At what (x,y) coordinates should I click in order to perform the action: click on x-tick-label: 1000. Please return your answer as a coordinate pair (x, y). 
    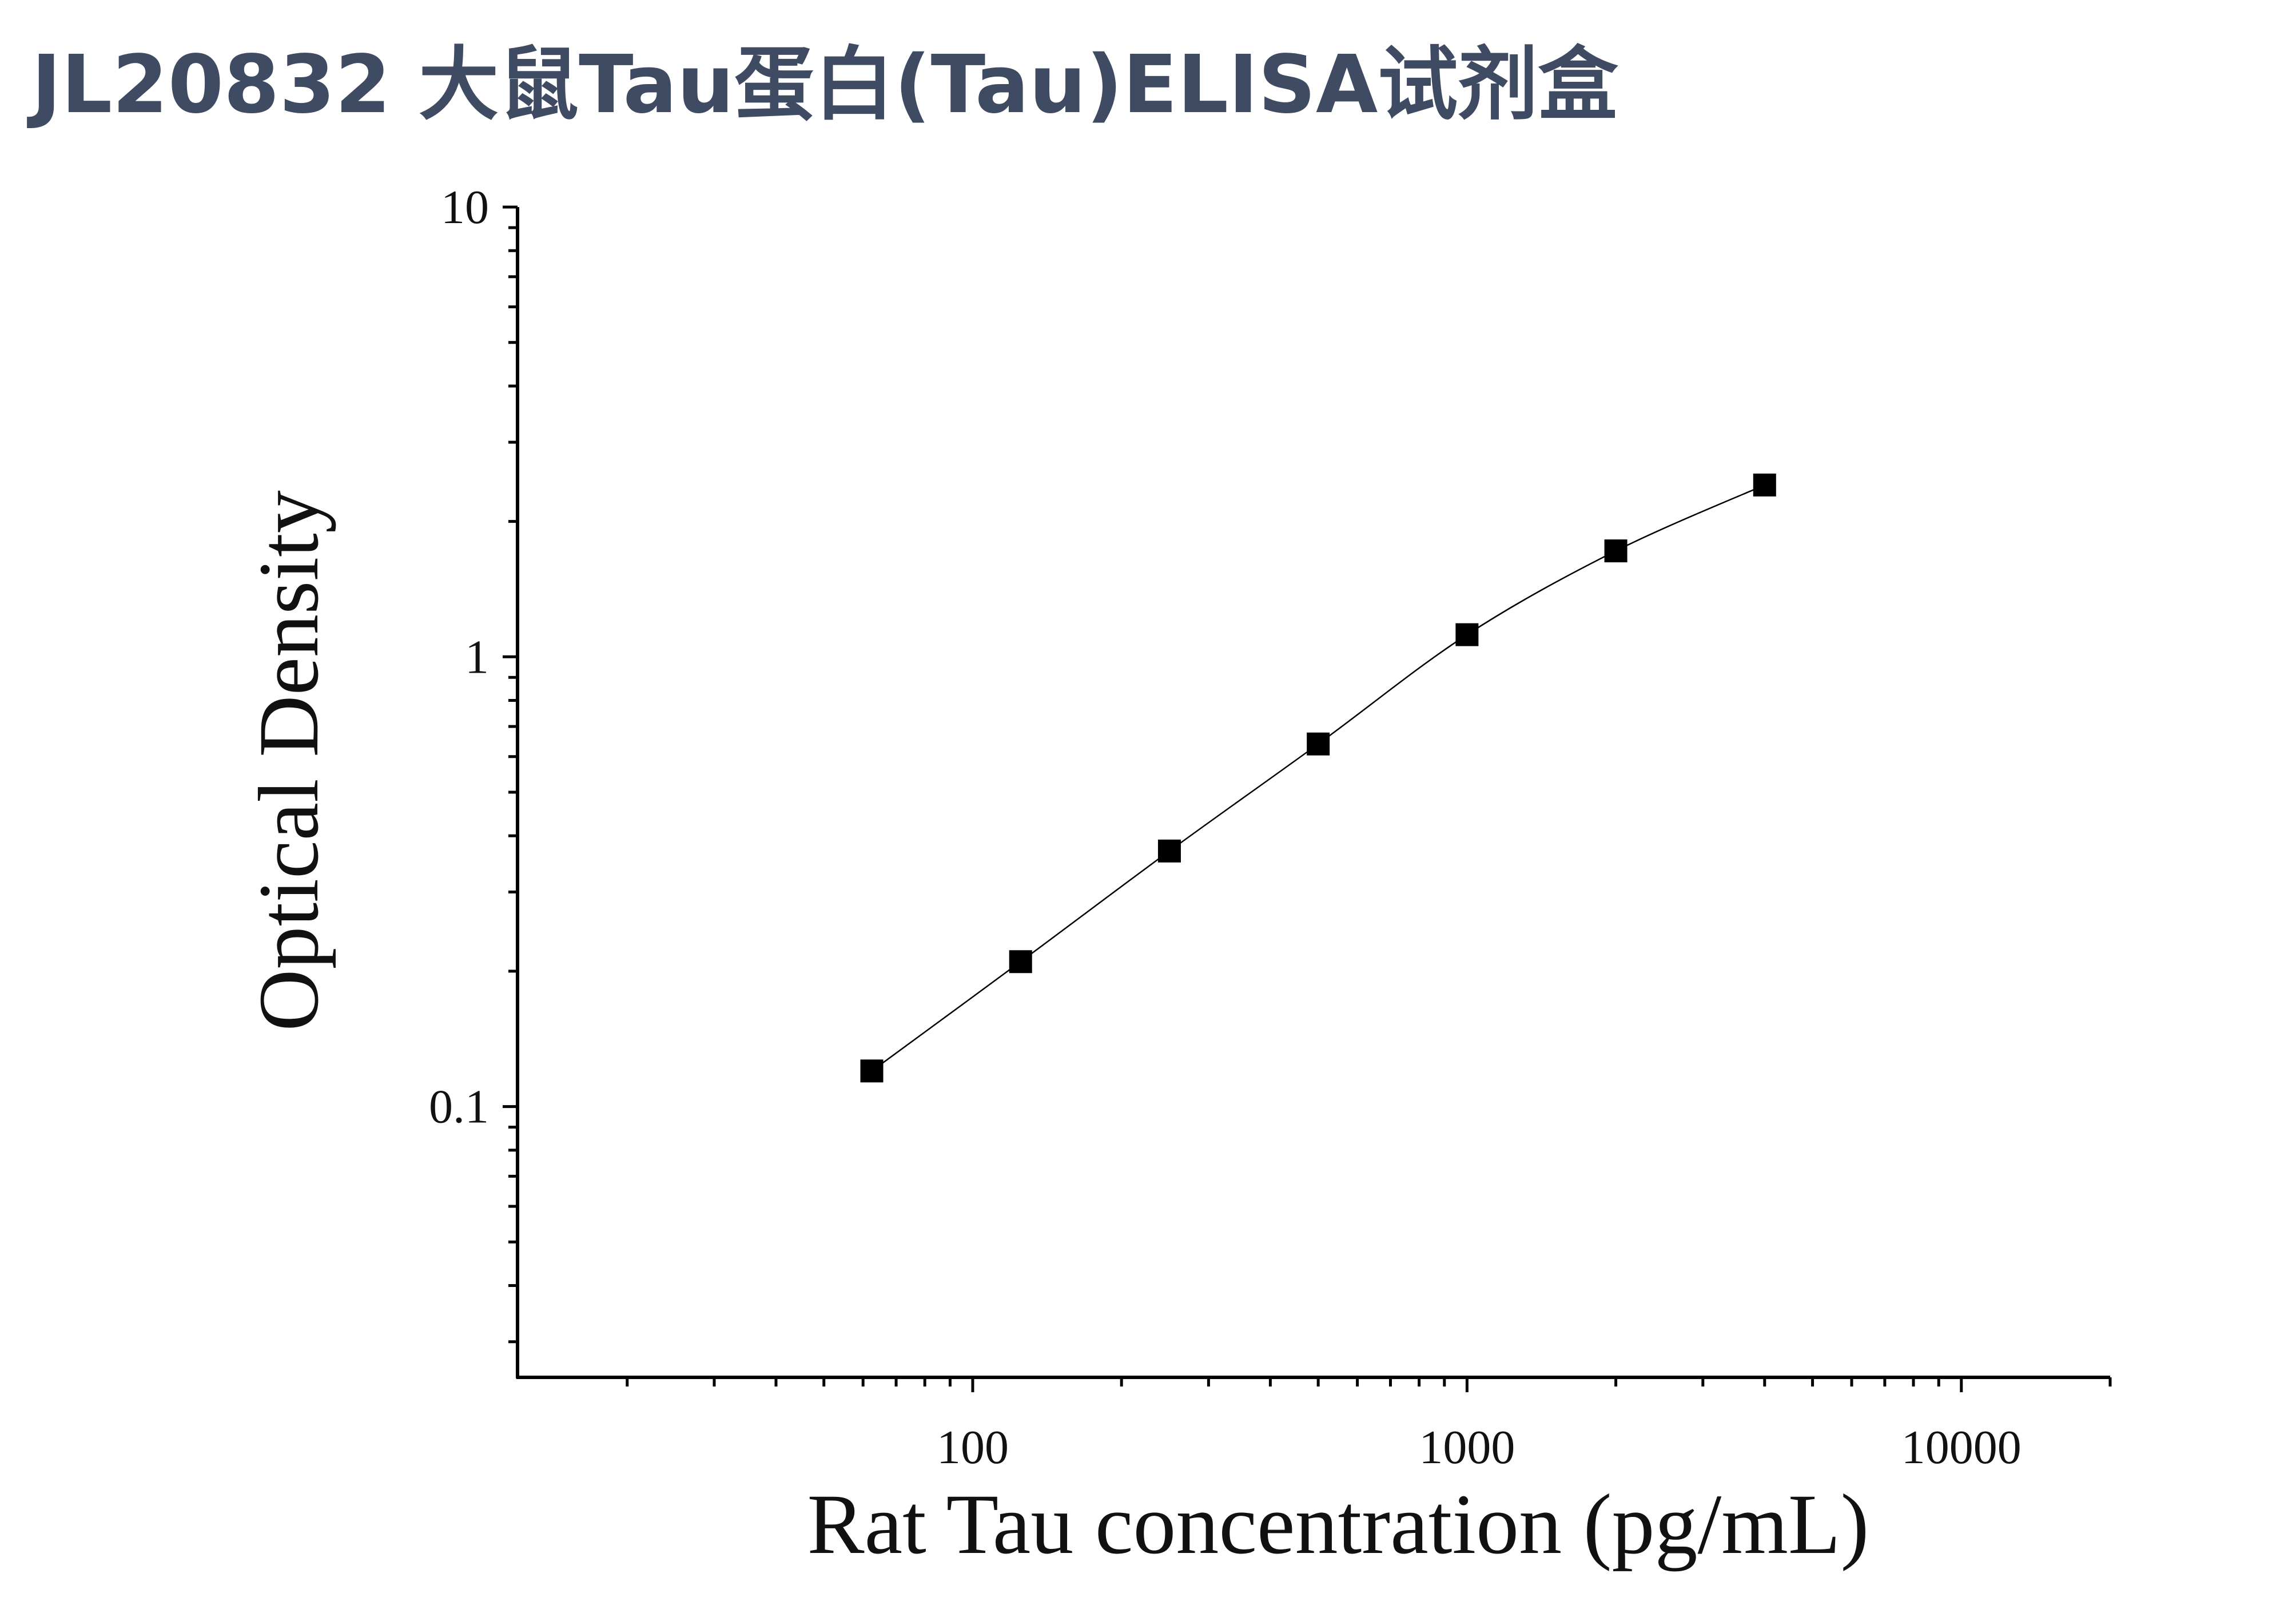
    Looking at the image, I should click on (1467, 1447).